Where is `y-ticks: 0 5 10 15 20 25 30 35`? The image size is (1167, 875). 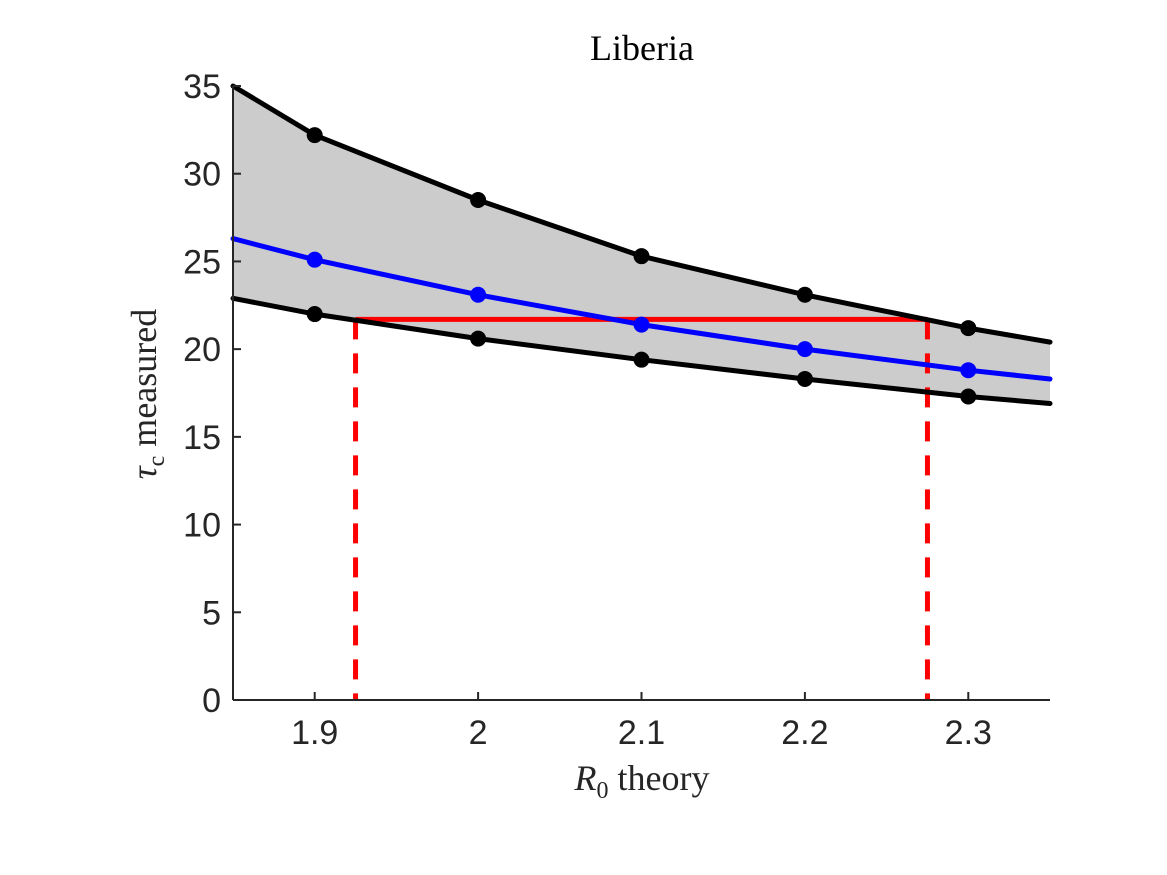
y-ticks: 0 5 10 15 20 25 30 35 is located at coordinates (212, 394).